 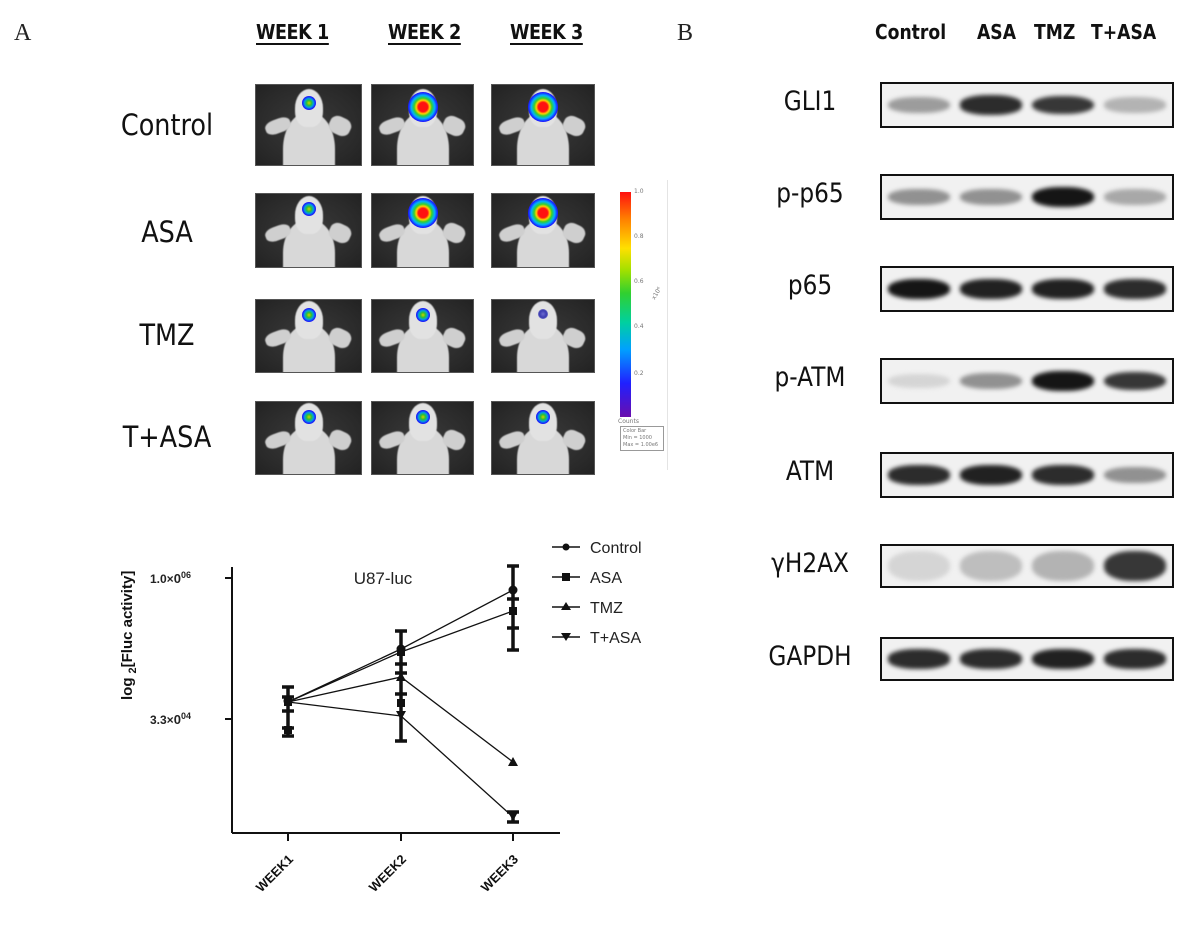 What do you see at coordinates (383, 578) in the screenshot?
I see `chart-title: U87-luc` at bounding box center [383, 578].